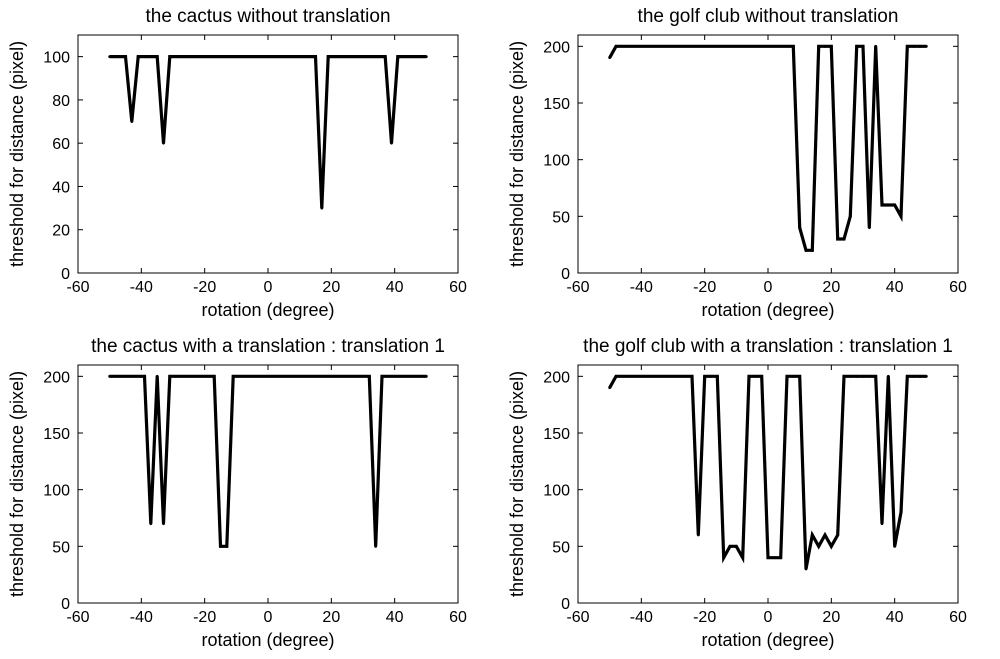 The image size is (1000, 659). What do you see at coordinates (61, 144) in the screenshot?
I see `y-tick-label: 60` at bounding box center [61, 144].